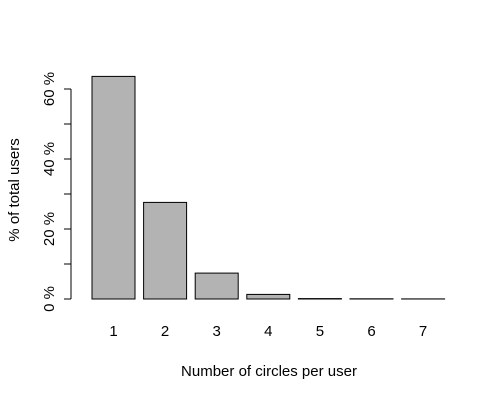 The height and width of the screenshot is (400, 500). What do you see at coordinates (49, 159) in the screenshot?
I see `y-tick-label-40: 40 %` at bounding box center [49, 159].